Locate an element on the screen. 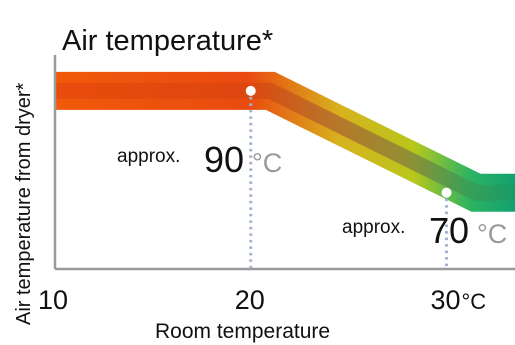 The width and height of the screenshot is (515, 345). x-tick-label: 20 is located at coordinates (250, 300).